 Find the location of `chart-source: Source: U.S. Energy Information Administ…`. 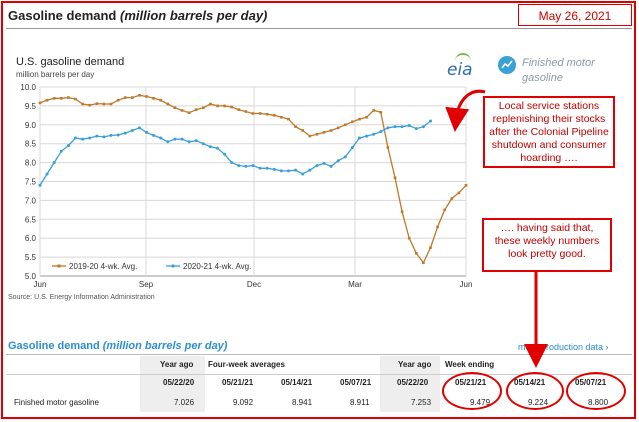

chart-source: Source: U.S. Energy Information Administ… is located at coordinates (81, 297).